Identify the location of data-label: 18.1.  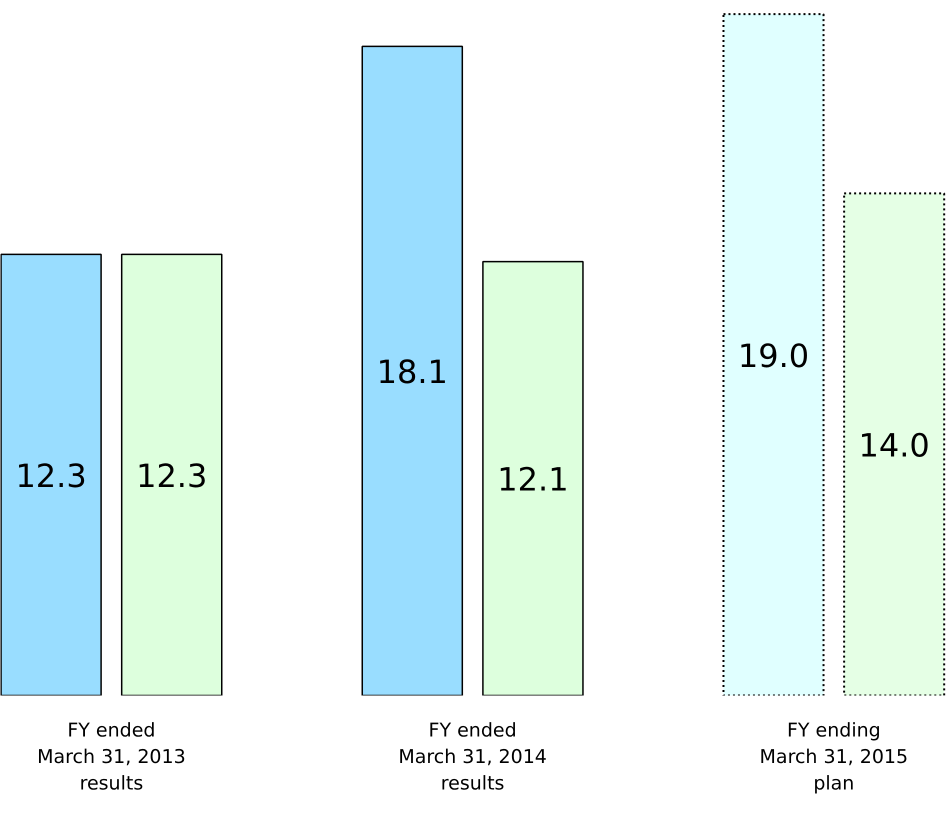
(412, 371).